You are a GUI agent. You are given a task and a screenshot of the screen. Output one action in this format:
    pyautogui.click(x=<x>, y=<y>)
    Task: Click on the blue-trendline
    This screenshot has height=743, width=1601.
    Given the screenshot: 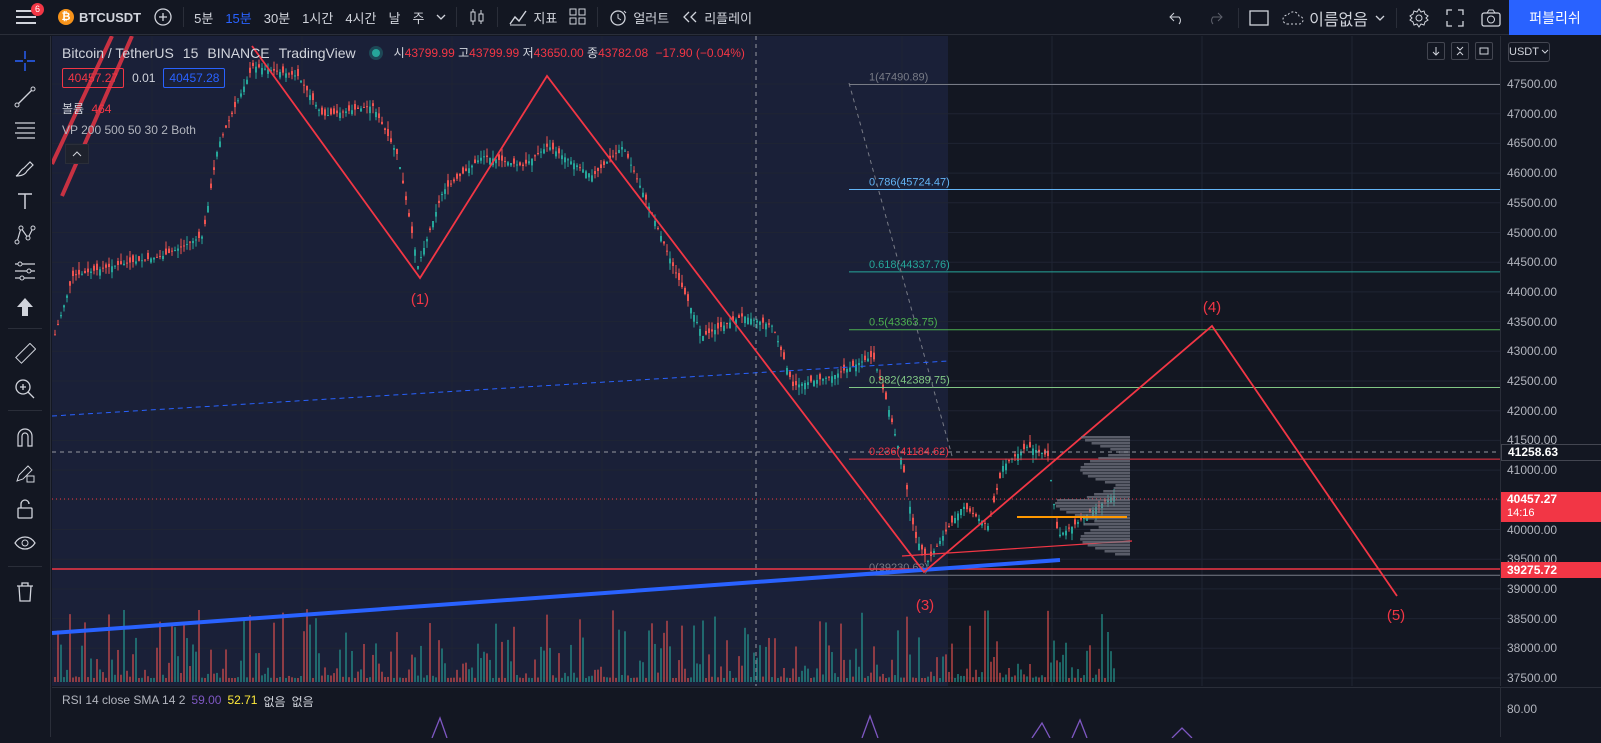 What is the action you would take?
    pyautogui.click(x=556, y=596)
    